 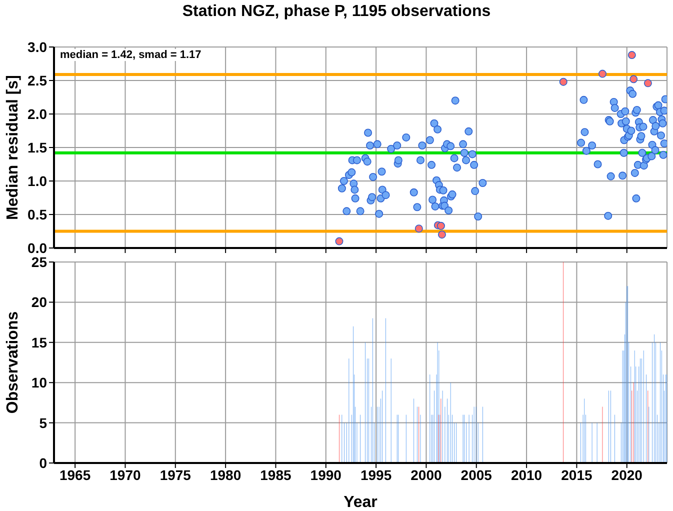 I want to click on x-axis-title: Year, so click(x=361, y=502).